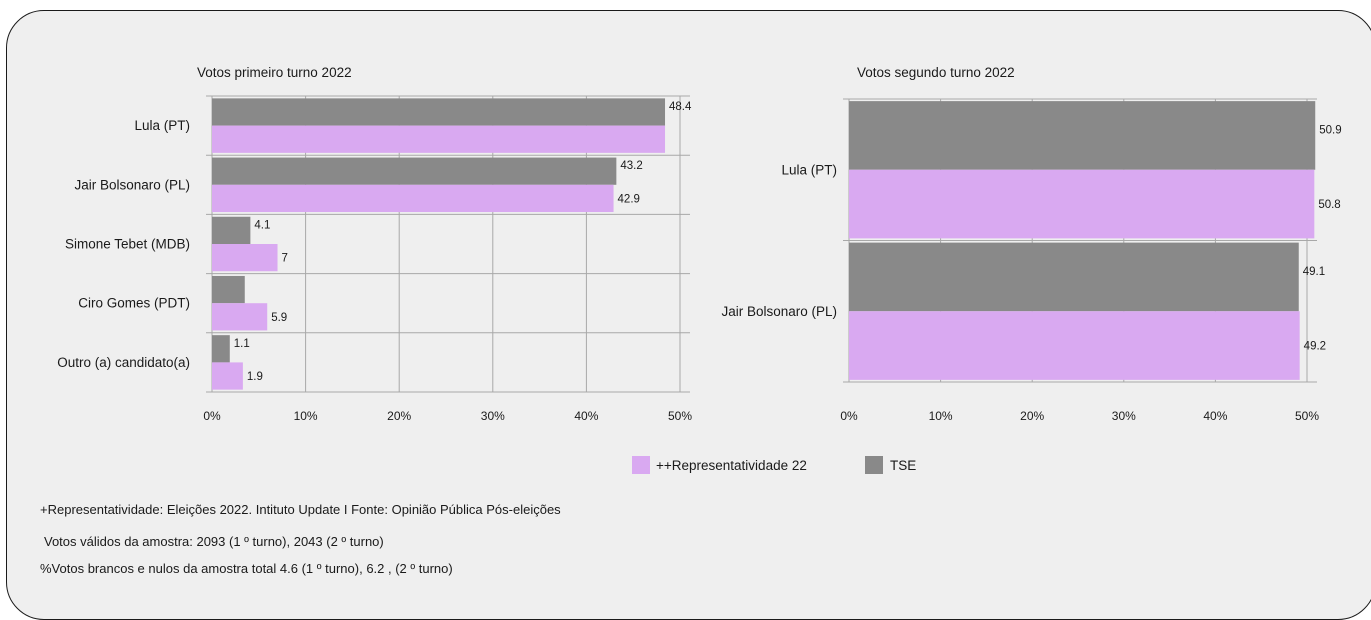 The image size is (1371, 620). I want to click on data-label-representatividade: 7, so click(285, 259).